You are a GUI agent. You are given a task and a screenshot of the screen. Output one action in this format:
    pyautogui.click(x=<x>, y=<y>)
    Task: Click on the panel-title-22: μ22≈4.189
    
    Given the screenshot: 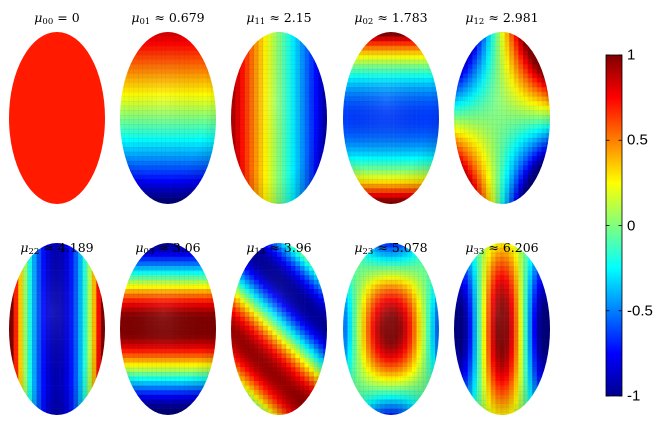 What is the action you would take?
    pyautogui.click(x=56, y=248)
    